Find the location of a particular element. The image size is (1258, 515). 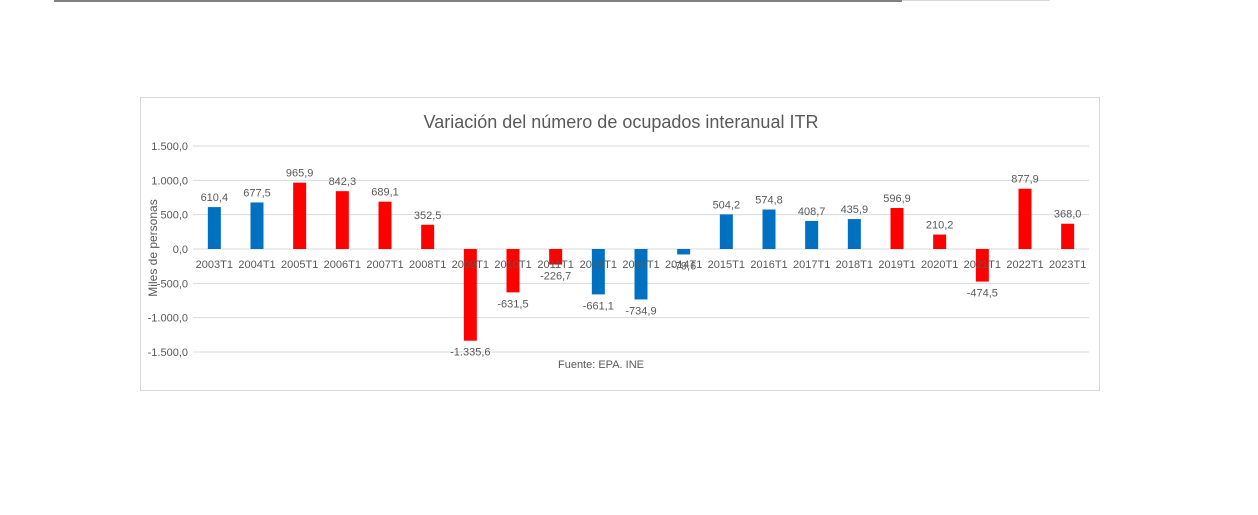

data-label: -226,7 is located at coordinates (555, 277).